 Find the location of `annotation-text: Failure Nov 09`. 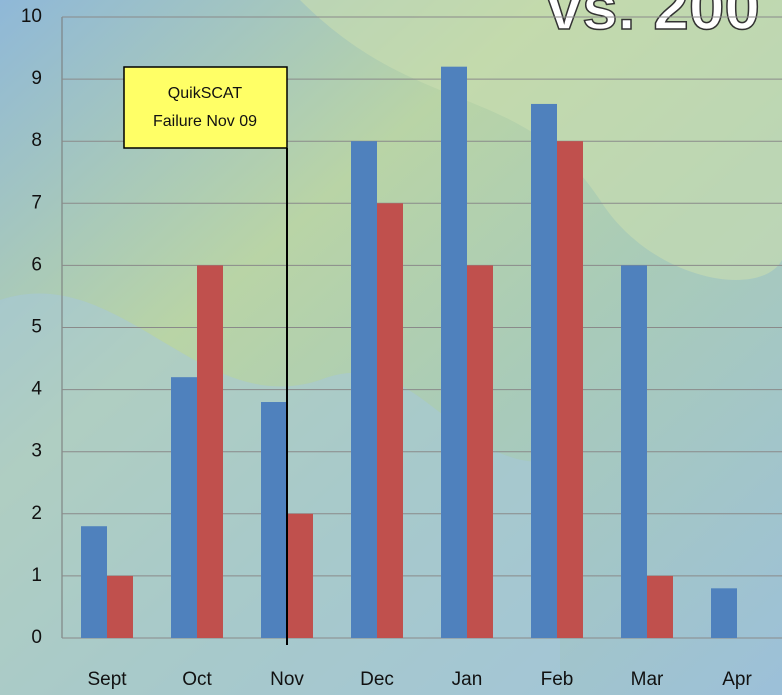

annotation-text: Failure Nov 09 is located at coordinates (205, 121).